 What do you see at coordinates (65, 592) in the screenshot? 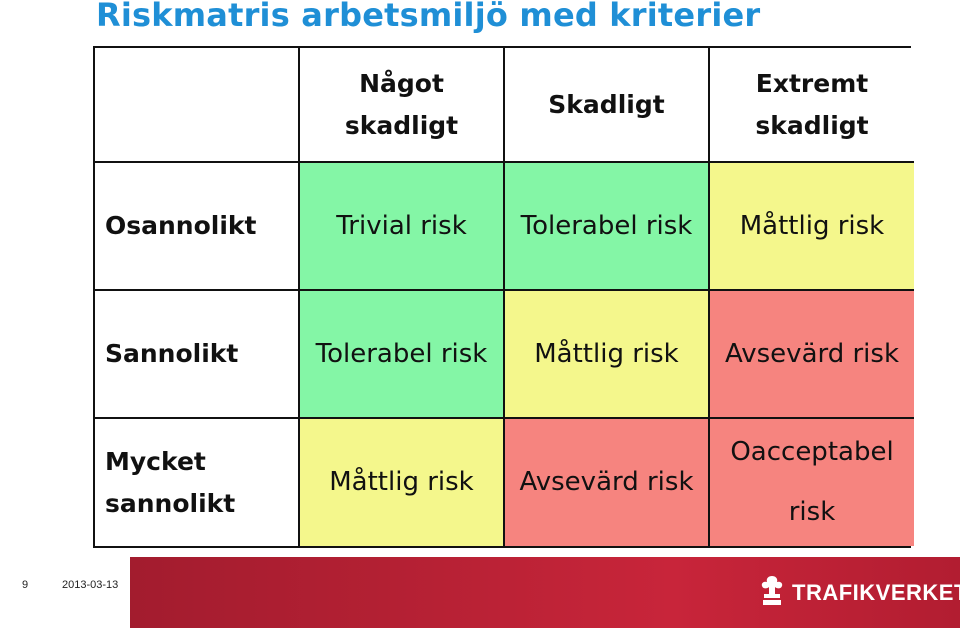
I see `footer-info: 9 2013-03-13` at bounding box center [65, 592].